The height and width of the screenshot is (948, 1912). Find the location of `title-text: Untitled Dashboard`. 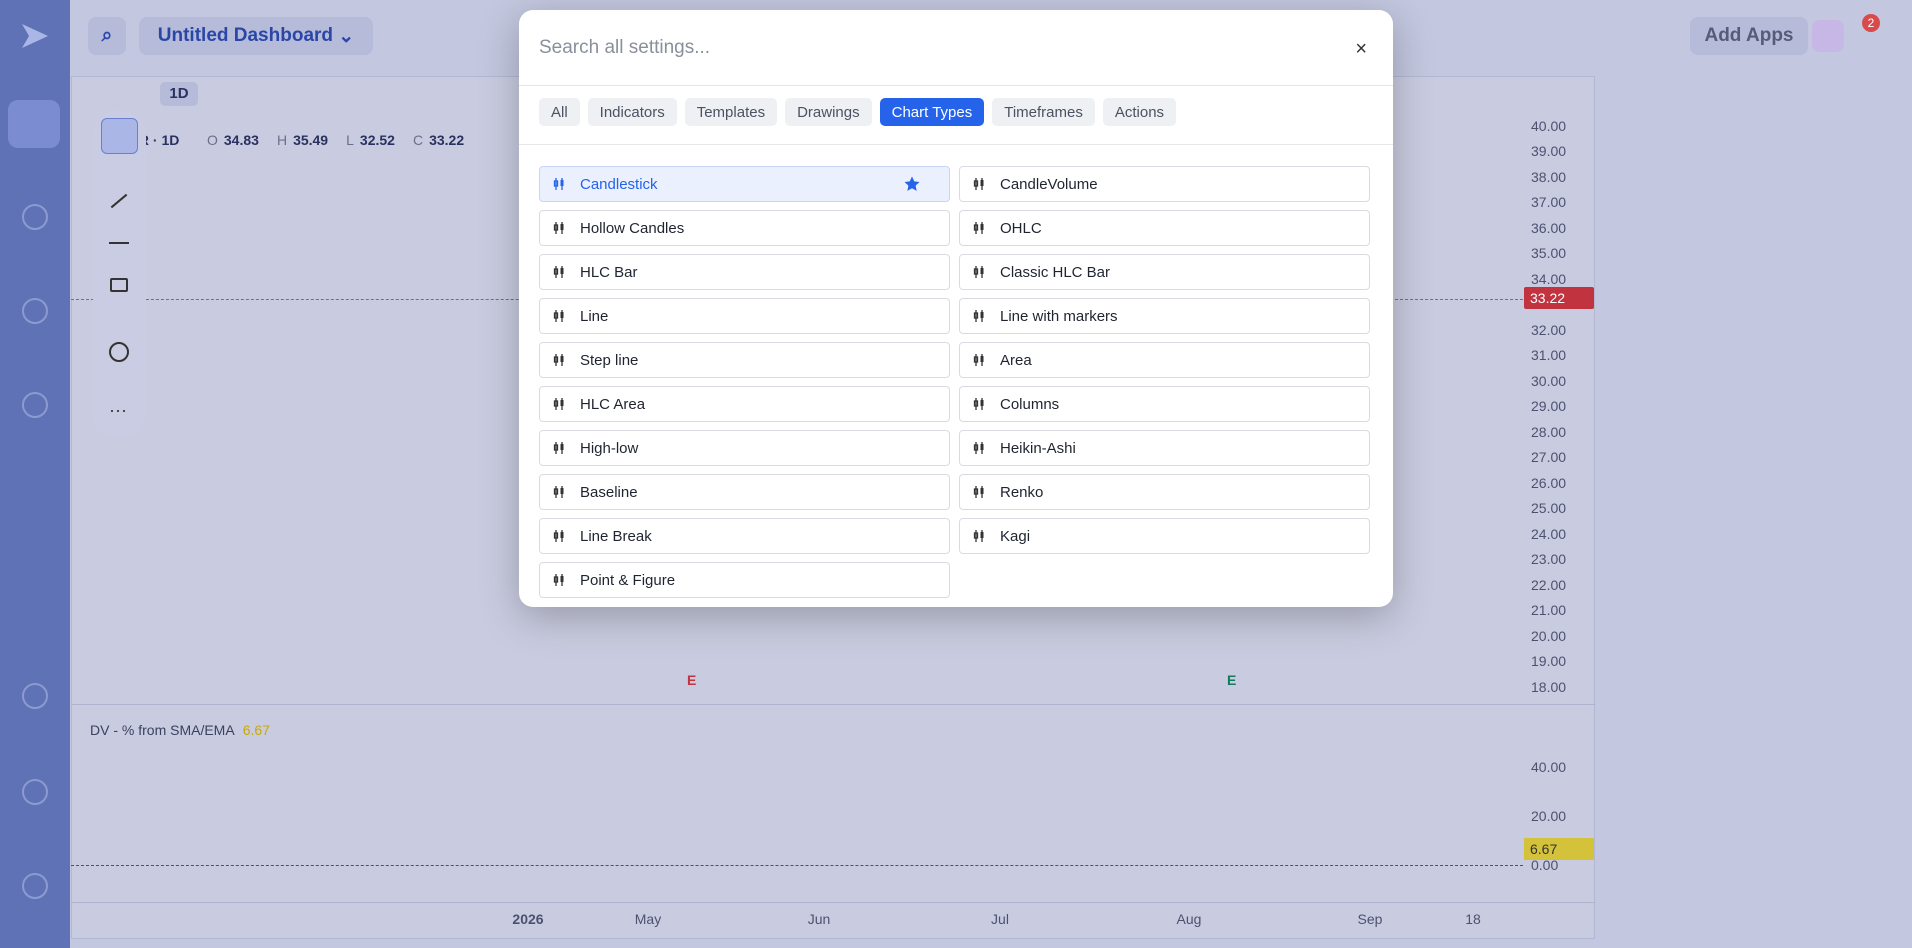

title-text: Untitled Dashboard is located at coordinates (245, 35).